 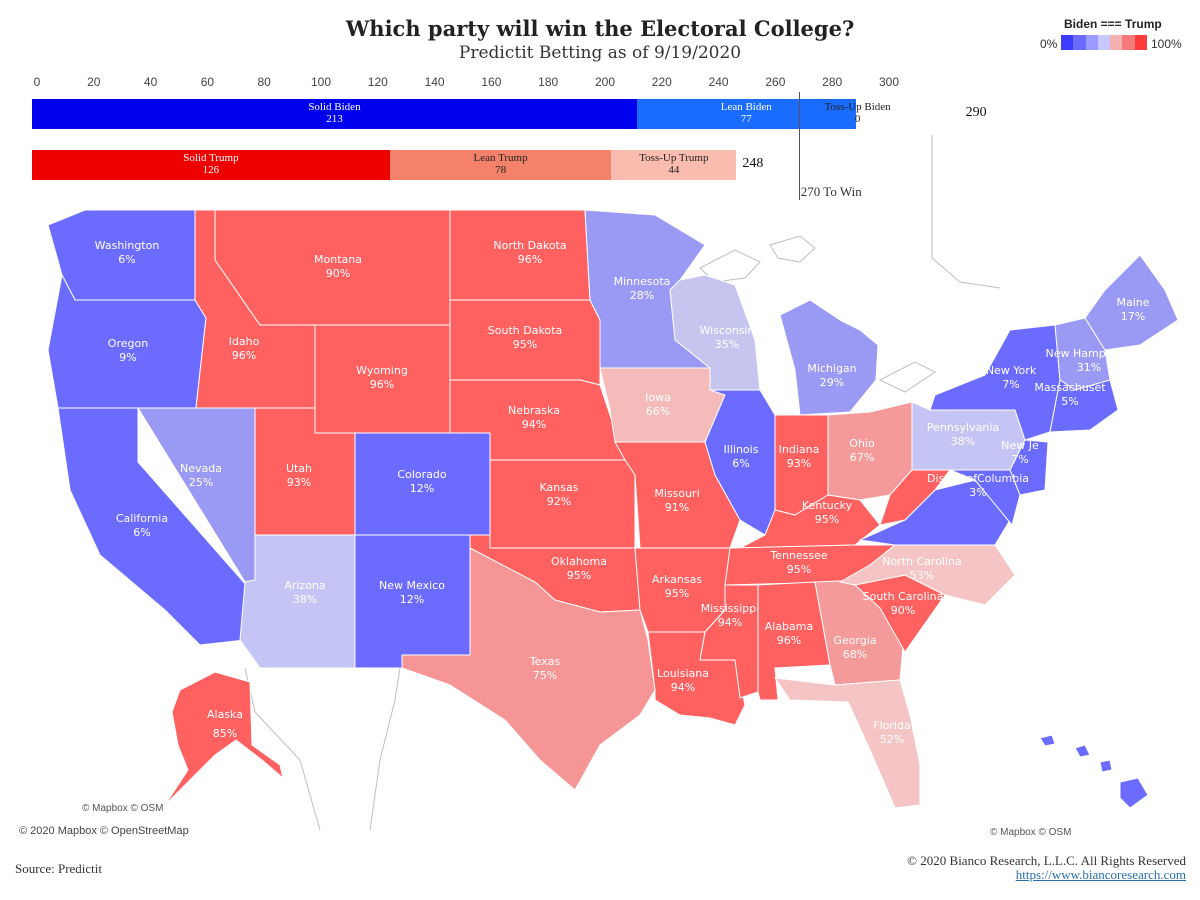 I want to click on map-copyright-left: © 2020 Mapbox © OpenStreetMap, so click(x=104, y=831).